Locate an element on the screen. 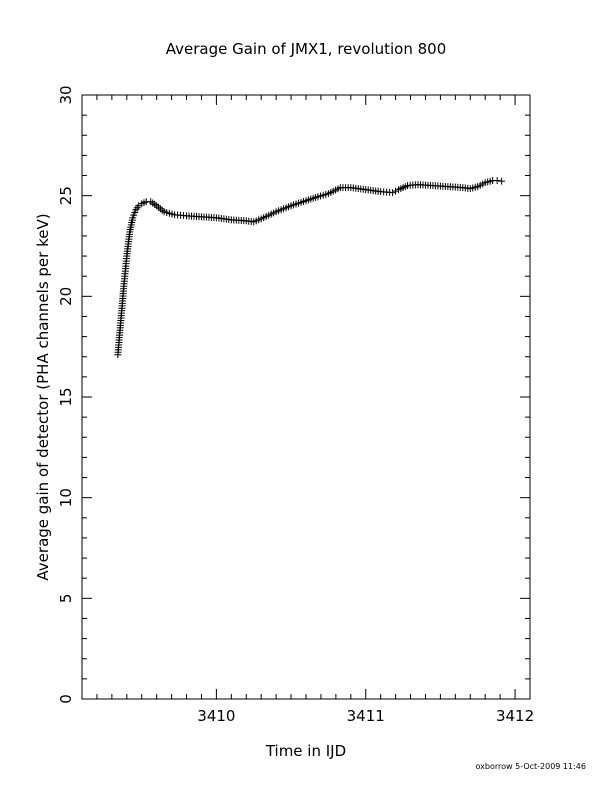  y-tick-label: 15 is located at coordinates (66, 396).